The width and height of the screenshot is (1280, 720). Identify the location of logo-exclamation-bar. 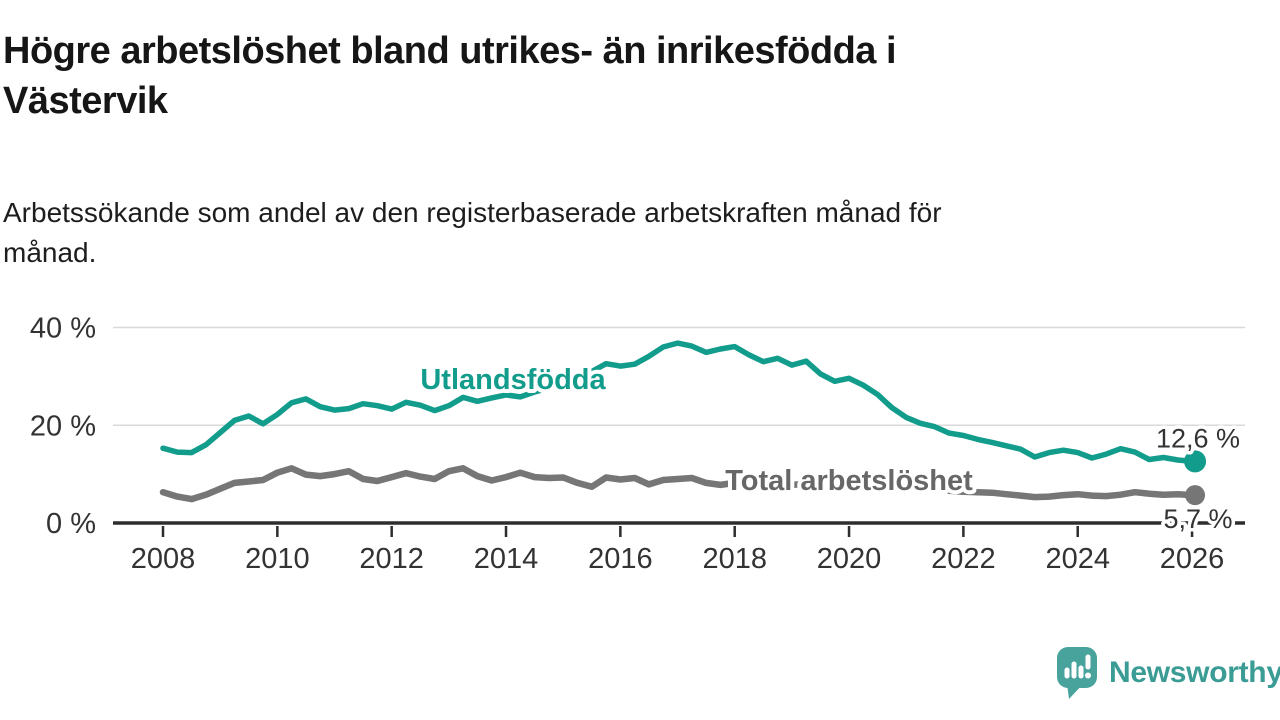
(1088, 662).